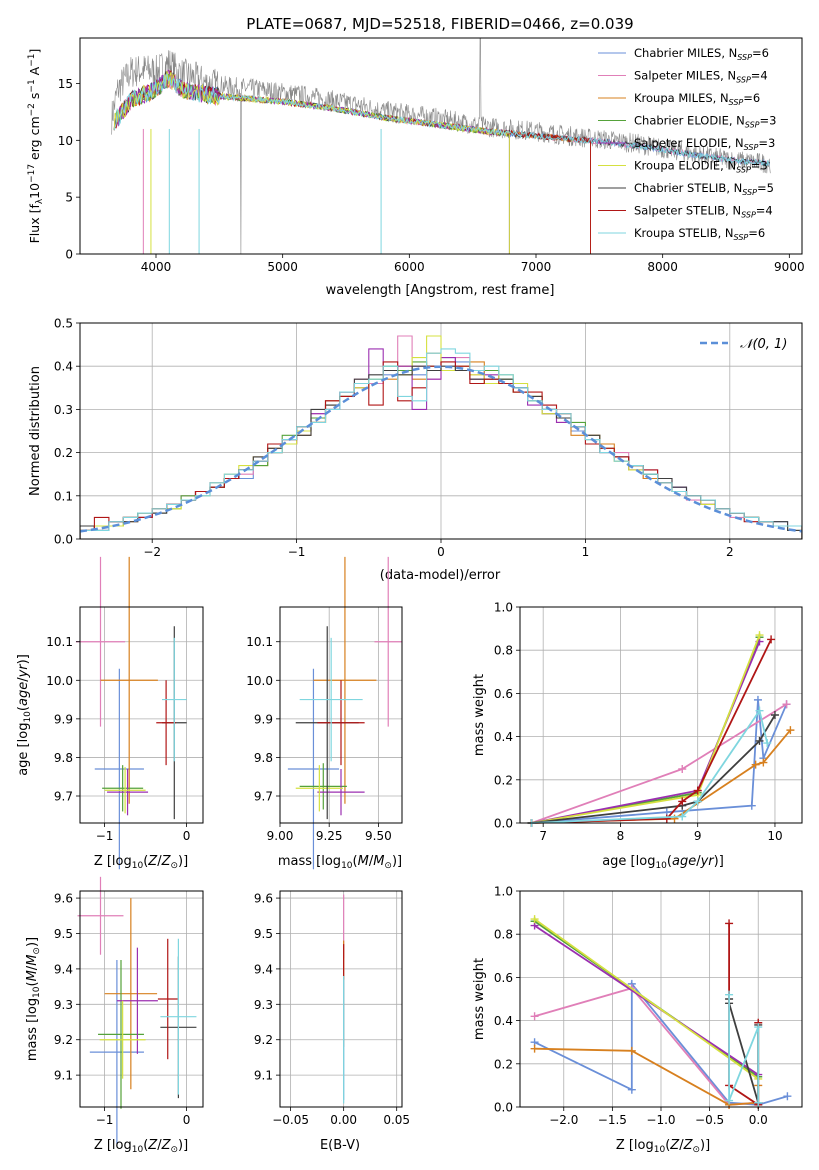 This screenshot has width=819, height=1170. I want to click on spectrum-ytick-label: 15, so click(65, 84).